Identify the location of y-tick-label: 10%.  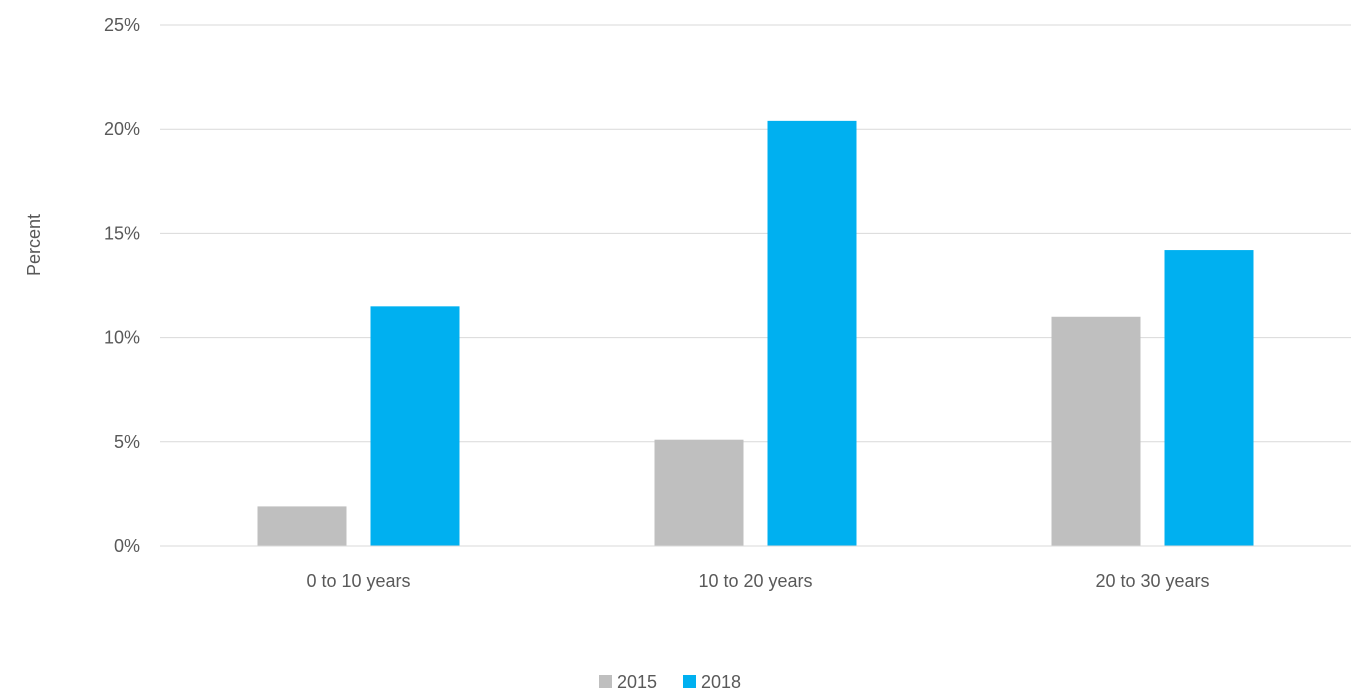
(122, 338).